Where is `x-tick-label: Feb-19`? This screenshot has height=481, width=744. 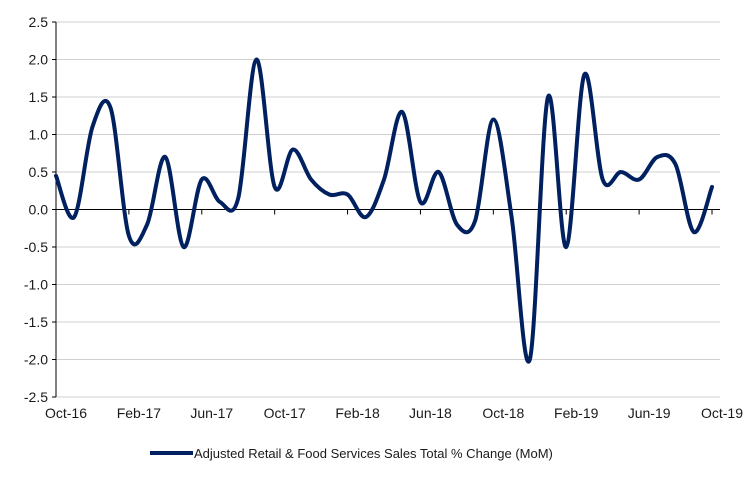
x-tick-label: Feb-19 is located at coordinates (576, 413).